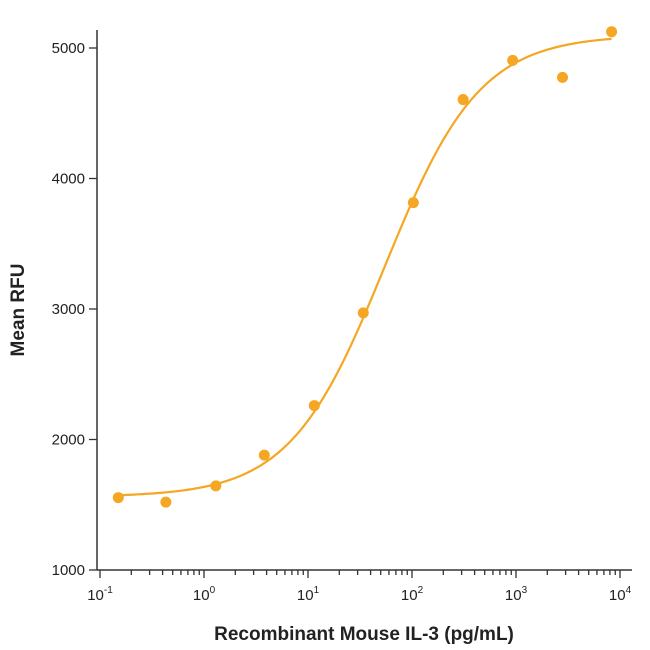  I want to click on x-tick-label: 10⁴, so click(620, 594).